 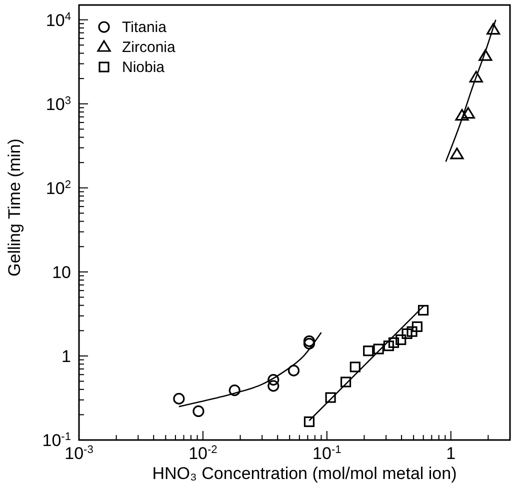 I want to click on x-axis-title: HNO₃ Concentration (mol/mol metal ion), so click(x=304, y=473).